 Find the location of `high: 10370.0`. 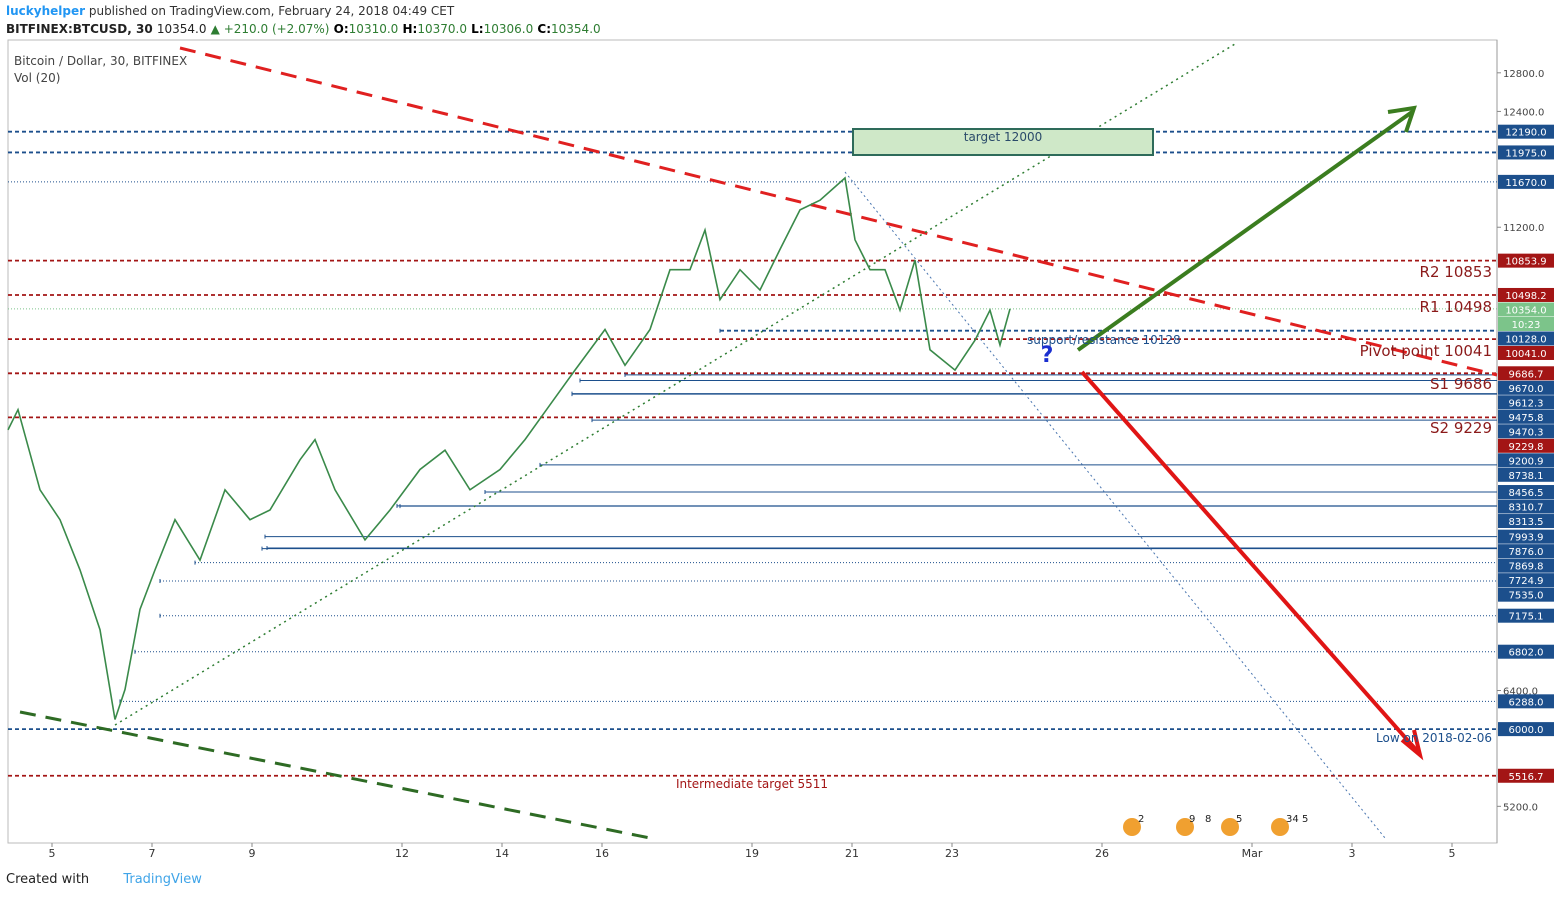

high: 10370.0 is located at coordinates (442, 29).